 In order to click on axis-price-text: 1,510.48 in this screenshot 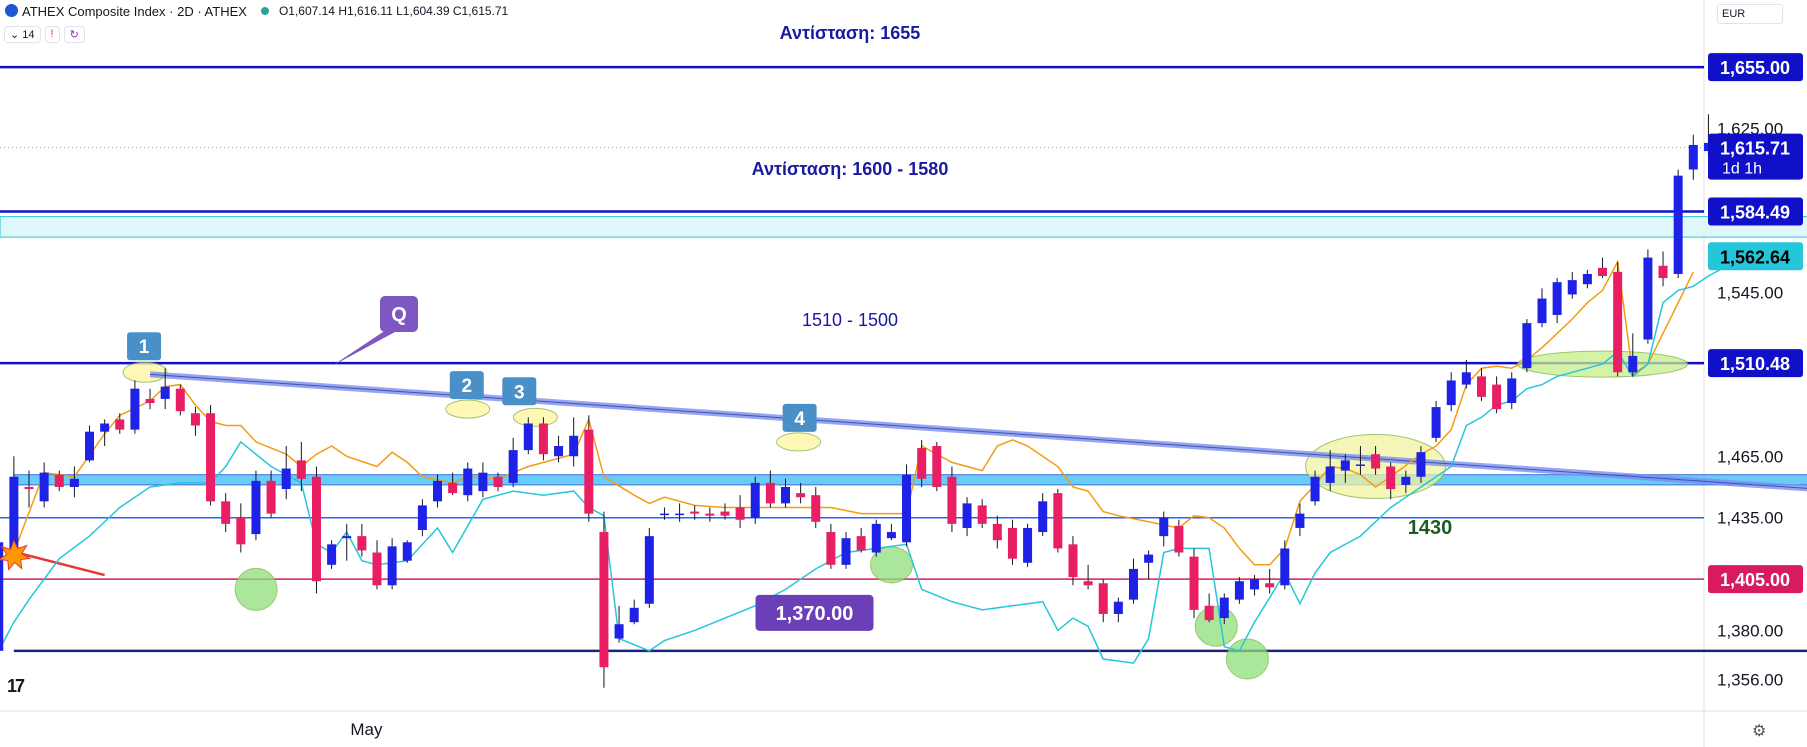, I will do `click(1755, 364)`.